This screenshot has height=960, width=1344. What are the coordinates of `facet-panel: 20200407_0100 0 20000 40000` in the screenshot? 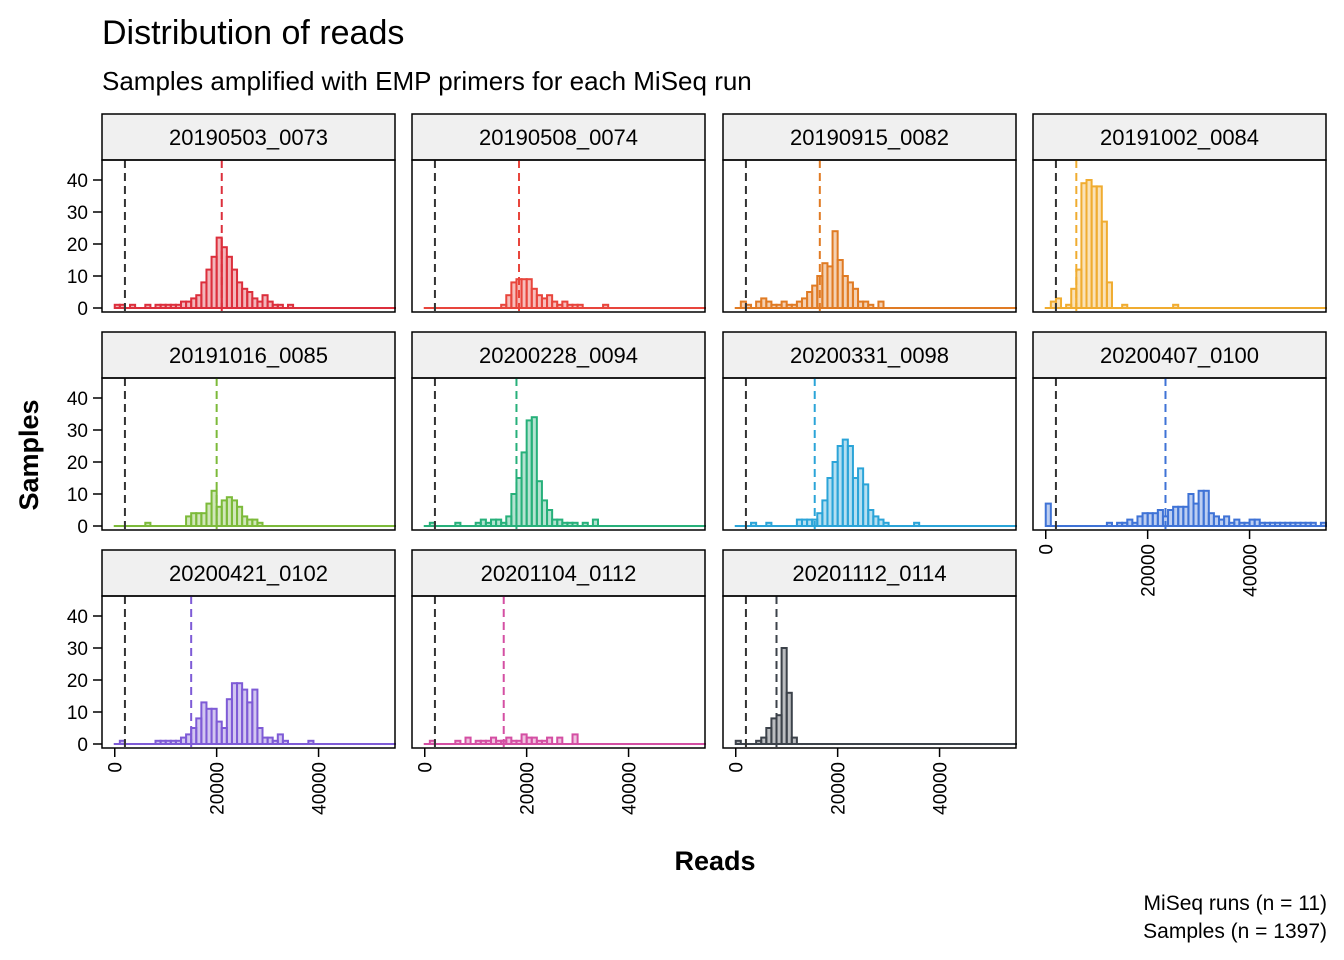 It's located at (1179, 464).